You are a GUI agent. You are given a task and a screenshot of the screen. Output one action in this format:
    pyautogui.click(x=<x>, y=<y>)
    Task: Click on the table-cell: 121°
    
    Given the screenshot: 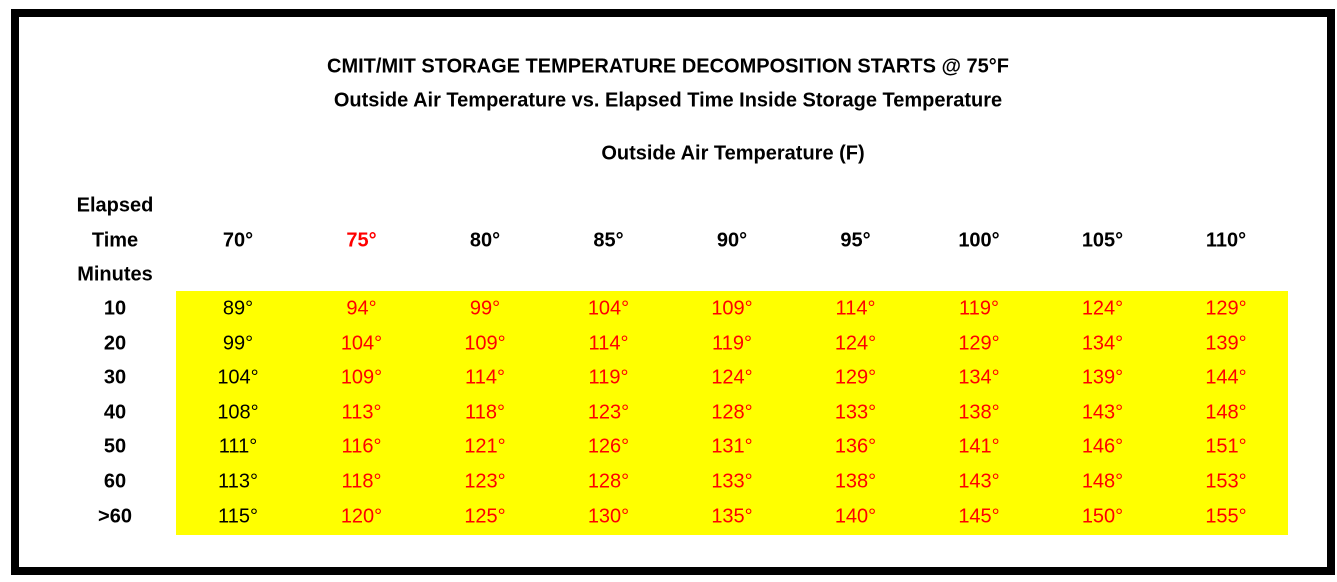 What is the action you would take?
    pyautogui.click(x=485, y=446)
    